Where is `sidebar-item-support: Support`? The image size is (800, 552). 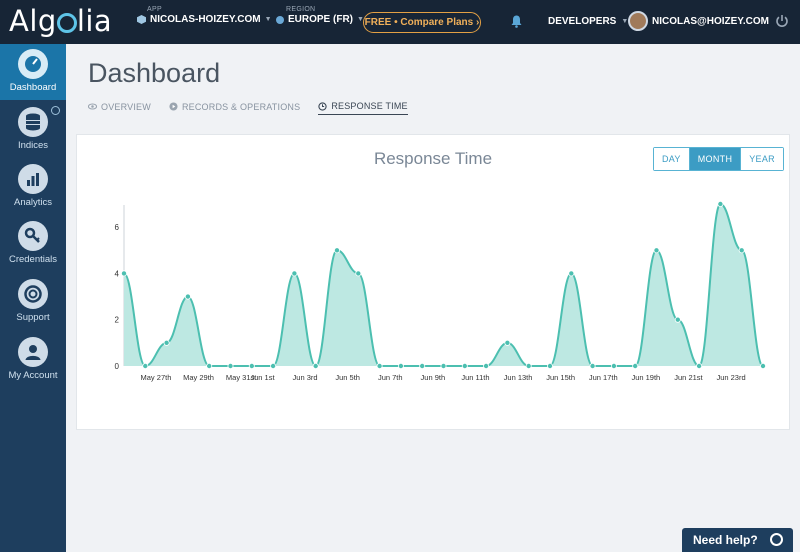 sidebar-item-support: Support is located at coordinates (33, 302).